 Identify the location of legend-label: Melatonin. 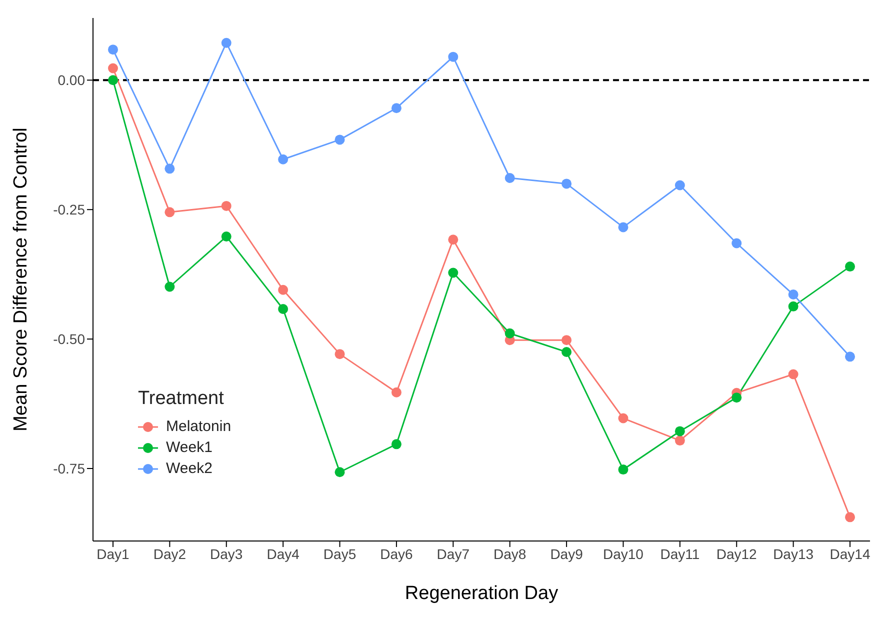
(198, 427).